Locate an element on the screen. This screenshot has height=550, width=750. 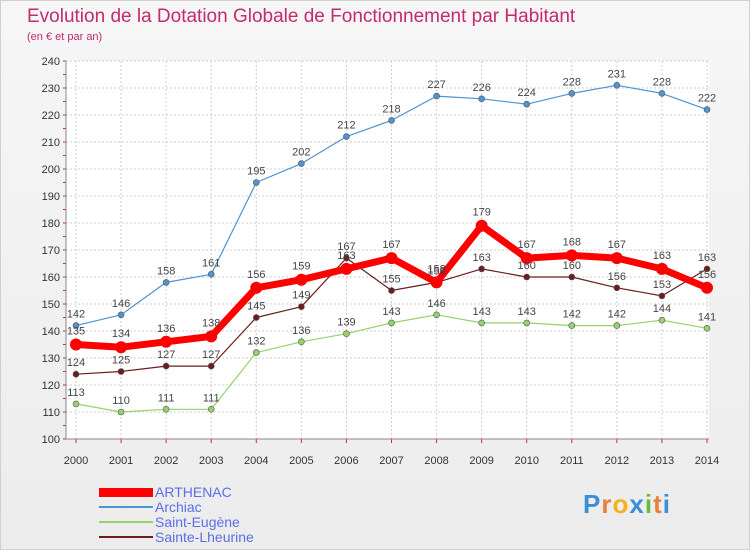
data-label-saint-eug-ne: 141 is located at coordinates (707, 317).